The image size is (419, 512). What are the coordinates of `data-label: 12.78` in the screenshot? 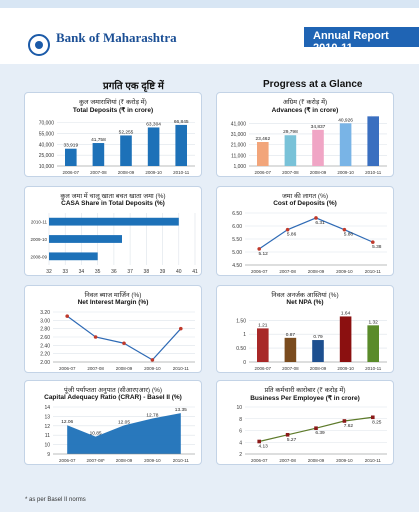 It's located at (152, 415).